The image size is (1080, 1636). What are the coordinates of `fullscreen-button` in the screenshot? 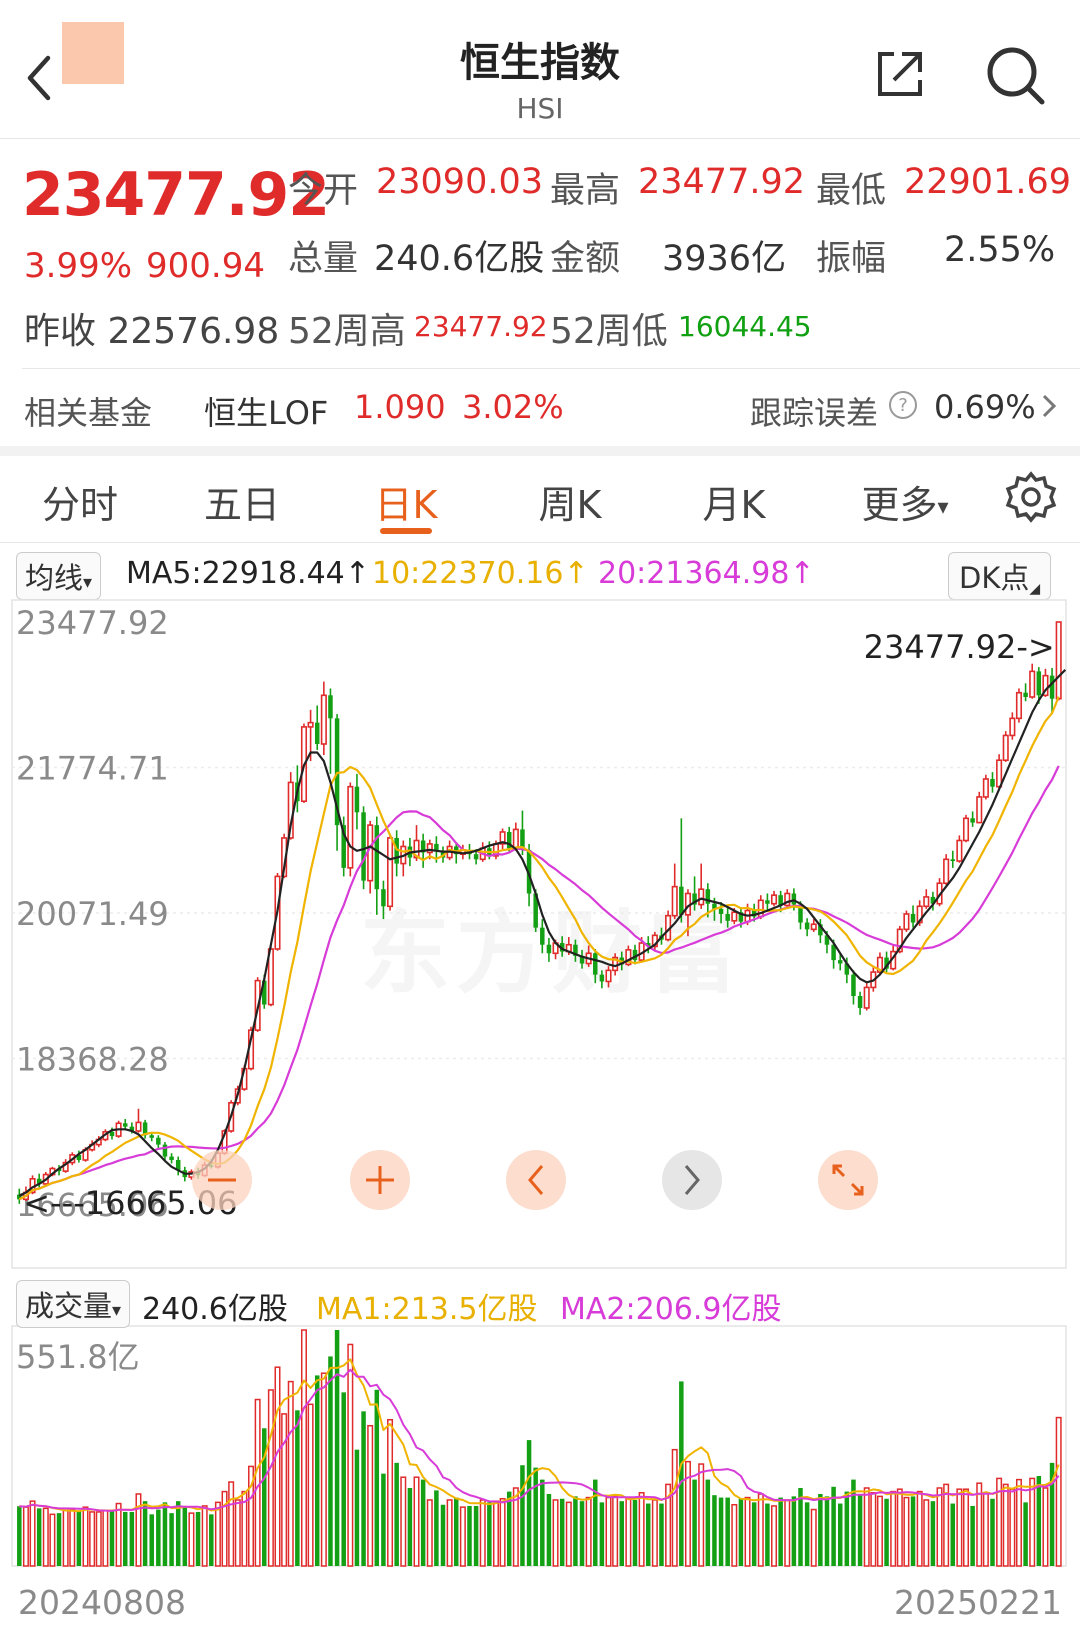 It's located at (848, 1180).